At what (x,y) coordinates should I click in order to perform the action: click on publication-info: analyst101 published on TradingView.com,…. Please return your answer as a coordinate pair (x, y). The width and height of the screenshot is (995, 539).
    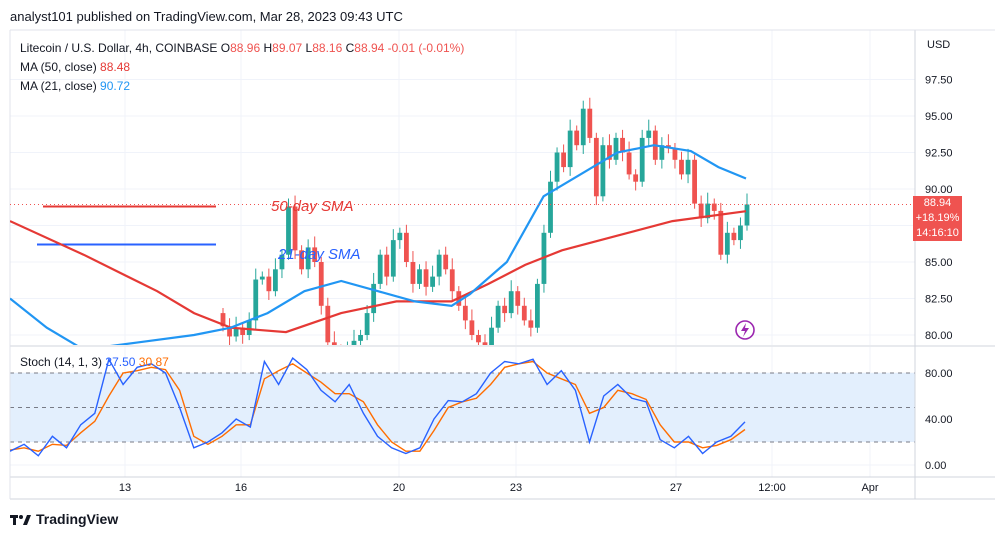
    Looking at the image, I should click on (206, 16).